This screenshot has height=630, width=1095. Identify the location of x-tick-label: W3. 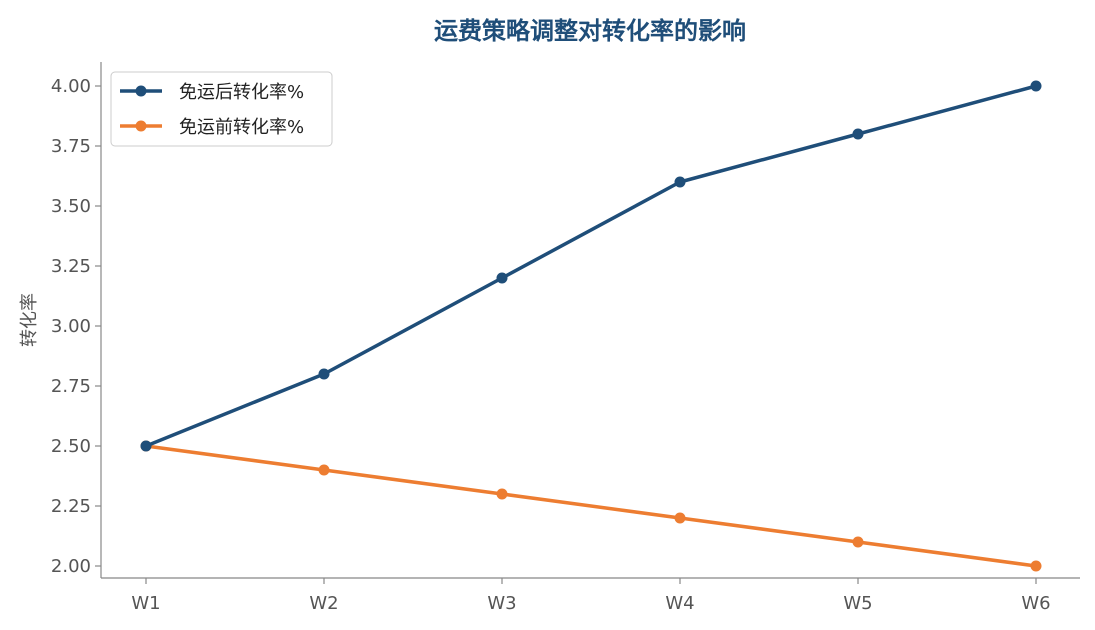
(501, 603).